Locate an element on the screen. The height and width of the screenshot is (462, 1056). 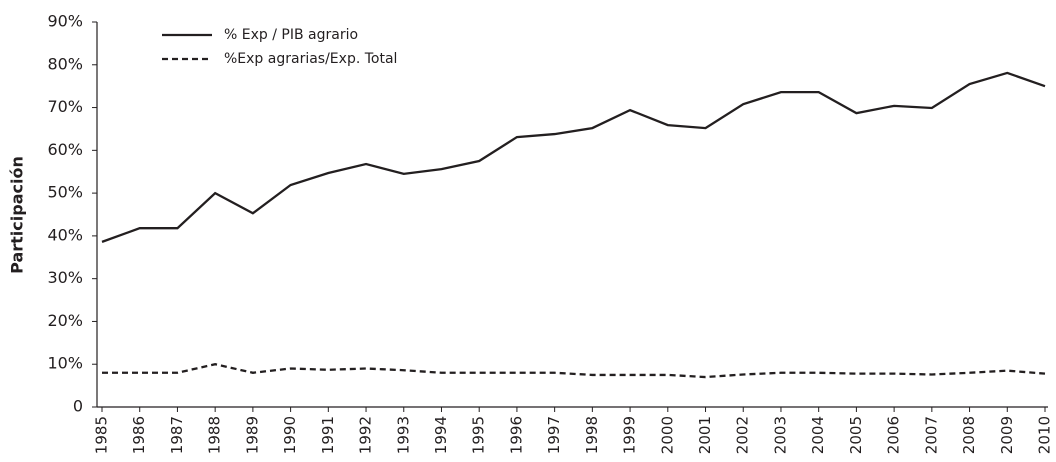
x-tick-label: 2001 is located at coordinates (705, 435).